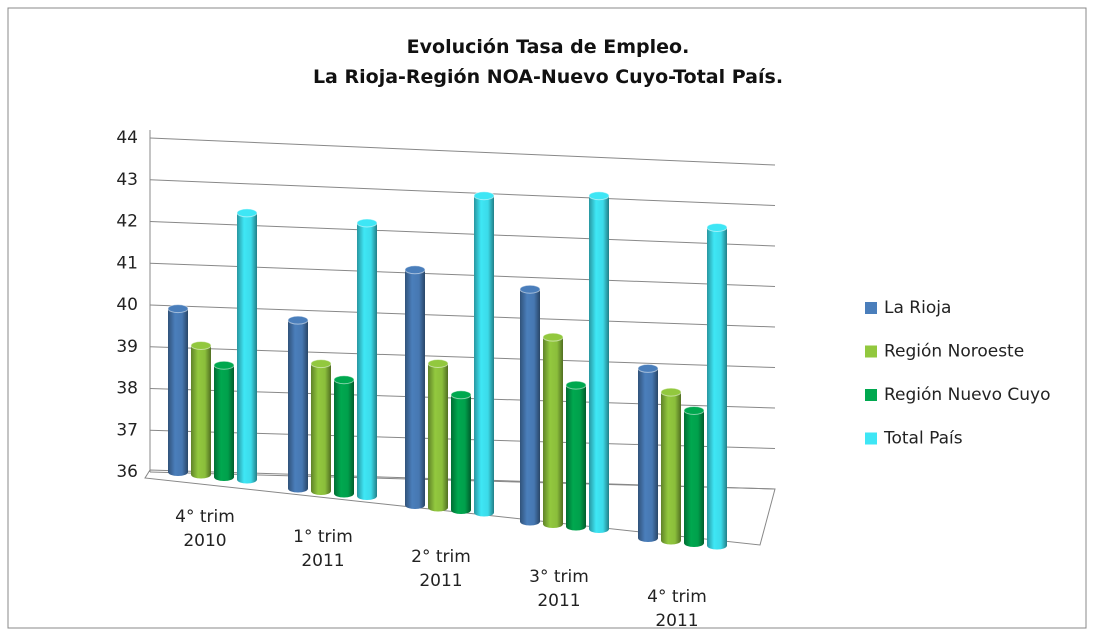  What do you see at coordinates (127, 347) in the screenshot?
I see `y-tick-label: 39` at bounding box center [127, 347].